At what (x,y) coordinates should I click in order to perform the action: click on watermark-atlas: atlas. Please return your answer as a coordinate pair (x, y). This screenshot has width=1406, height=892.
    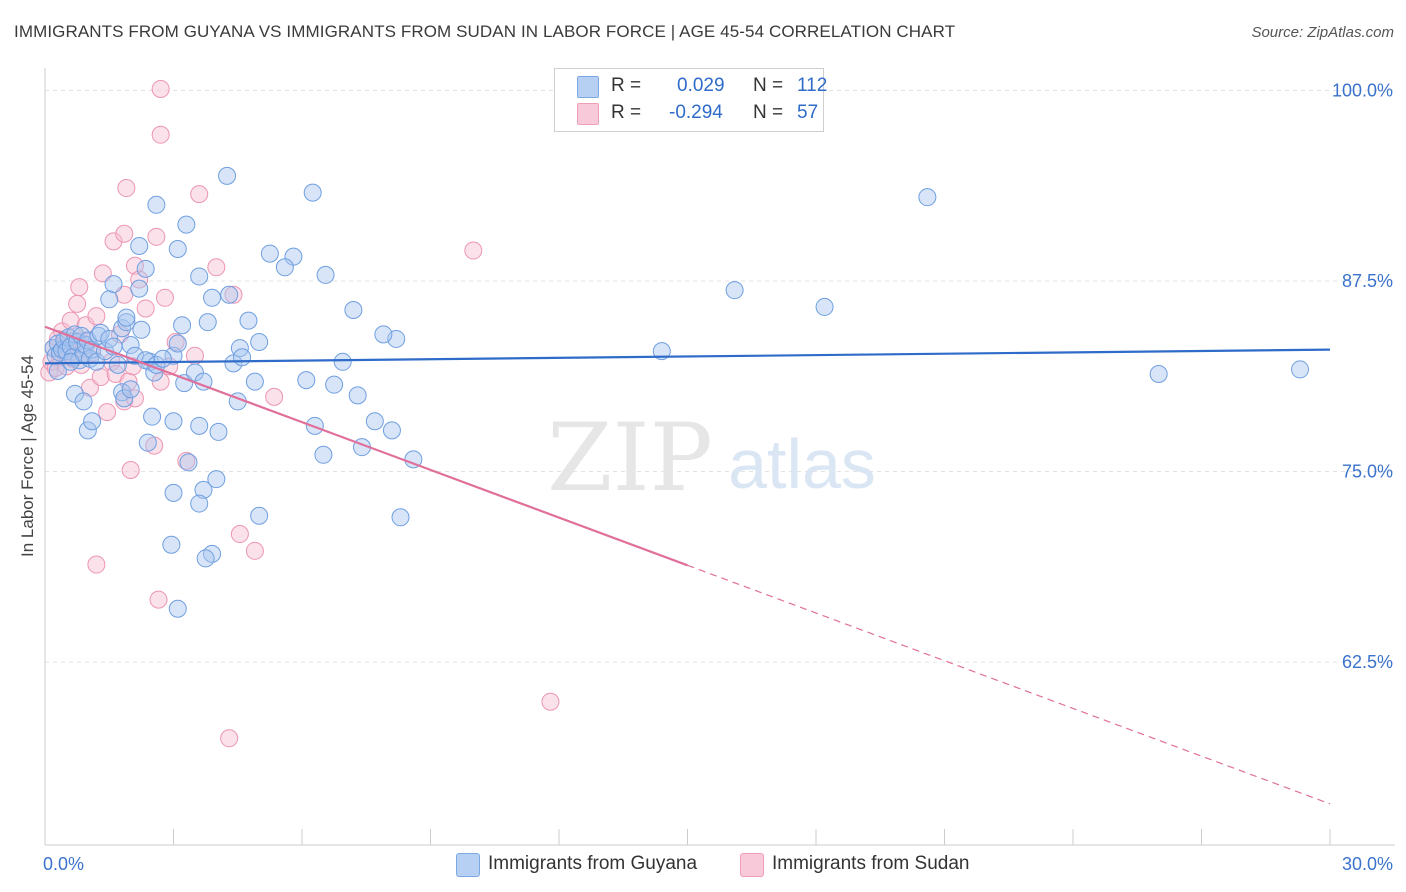
    Looking at the image, I should click on (802, 464).